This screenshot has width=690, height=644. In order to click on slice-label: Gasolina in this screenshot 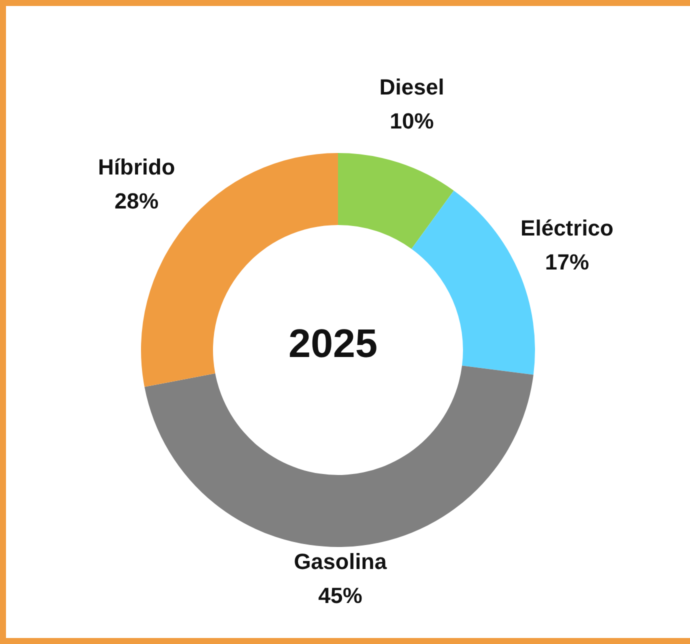, I will do `click(341, 561)`.